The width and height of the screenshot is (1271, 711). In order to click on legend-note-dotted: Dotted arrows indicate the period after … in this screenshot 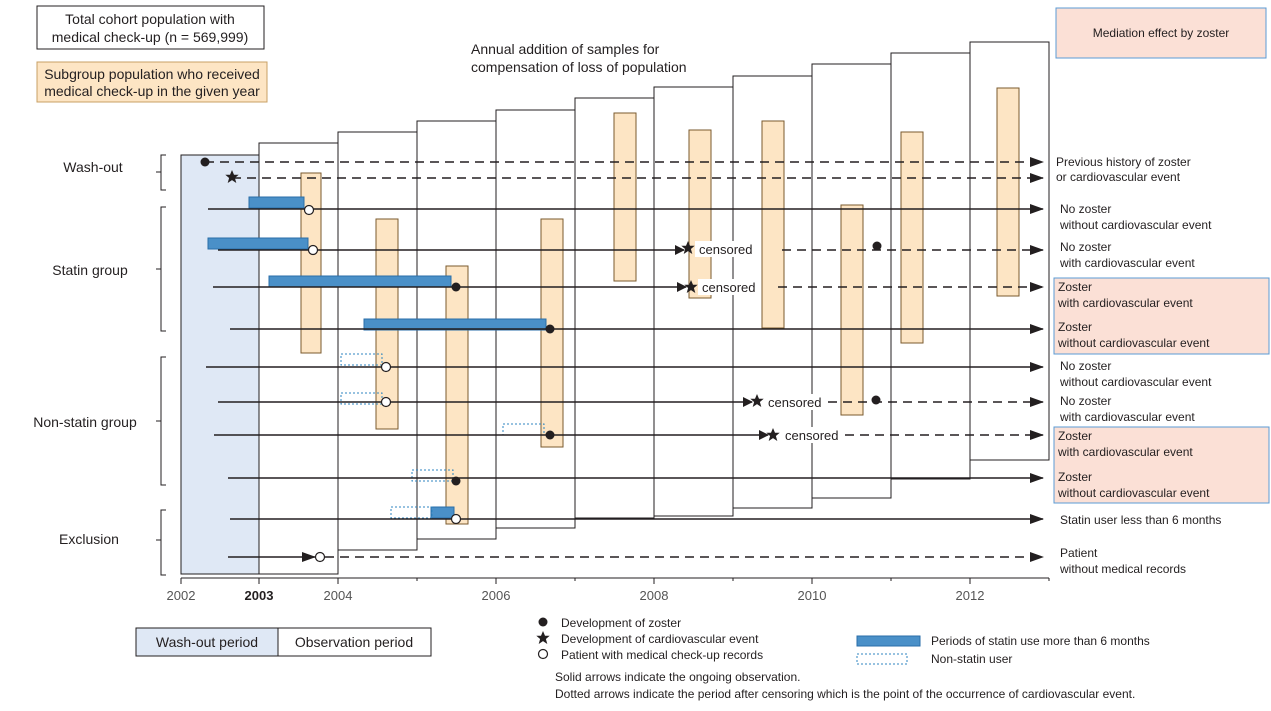, I will do `click(845, 694)`.